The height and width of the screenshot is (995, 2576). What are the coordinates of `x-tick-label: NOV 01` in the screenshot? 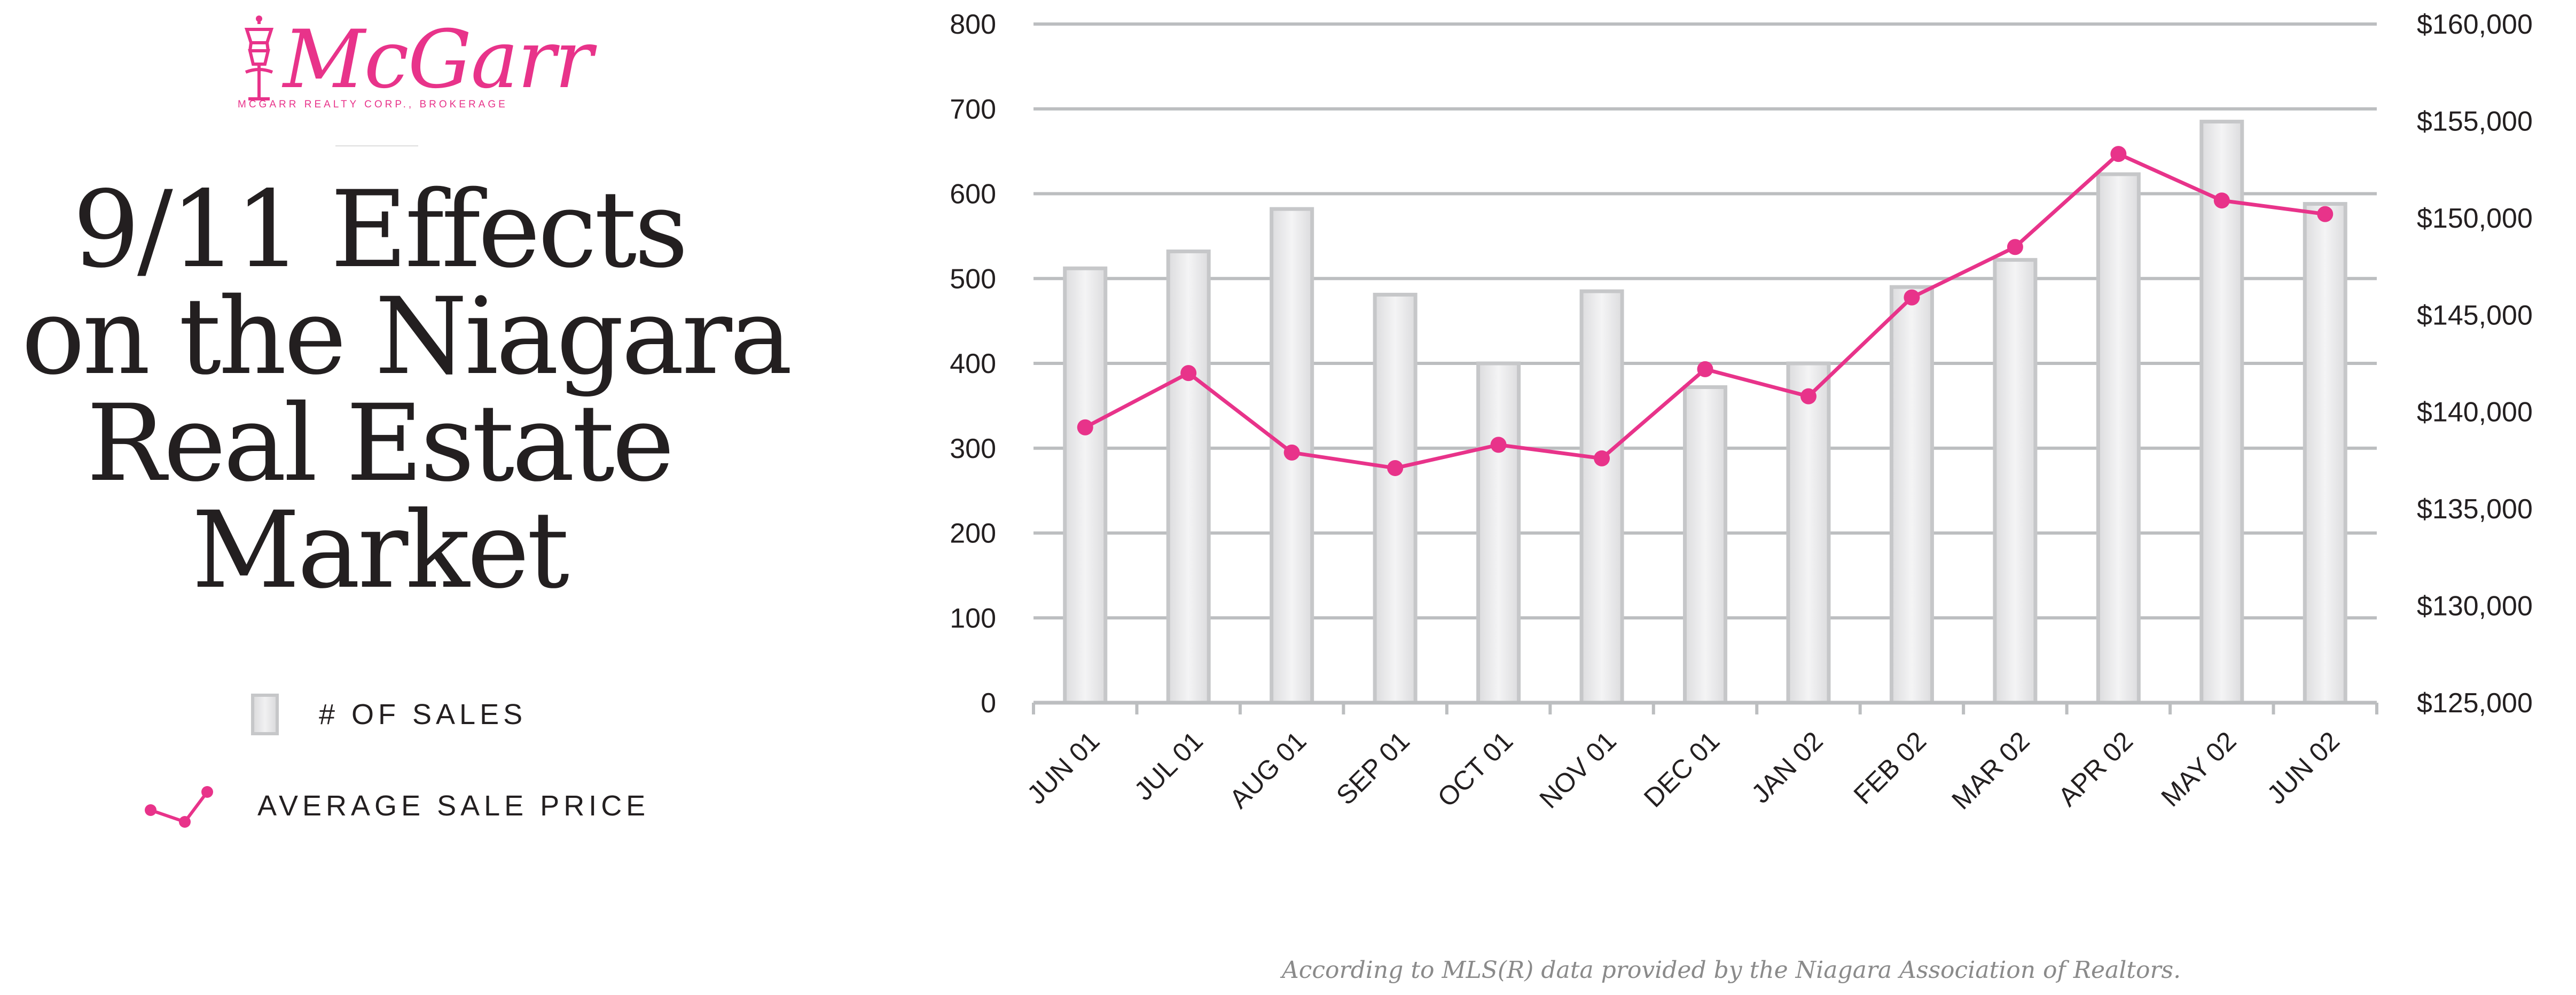 It's located at (1577, 770).